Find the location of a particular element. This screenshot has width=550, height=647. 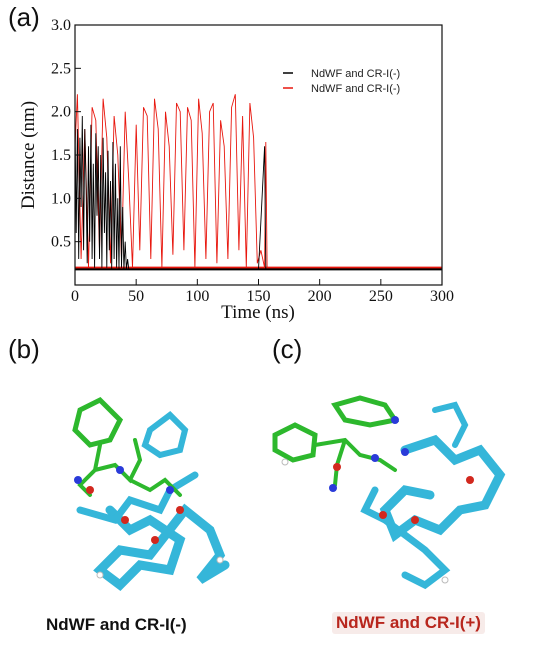

molecule-structure-b is located at coordinates (151, 493).